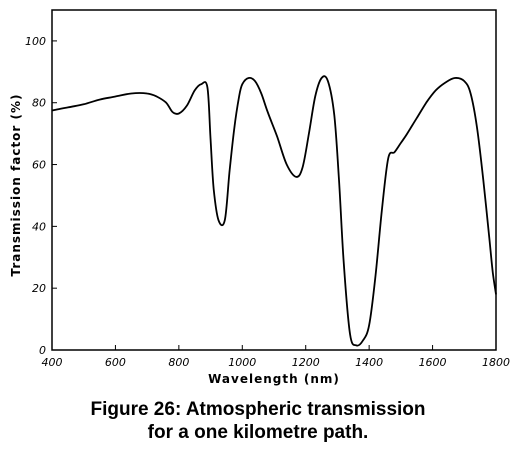 This screenshot has height=451, width=516. What do you see at coordinates (42, 350) in the screenshot?
I see `y-tick-label: 0` at bounding box center [42, 350].